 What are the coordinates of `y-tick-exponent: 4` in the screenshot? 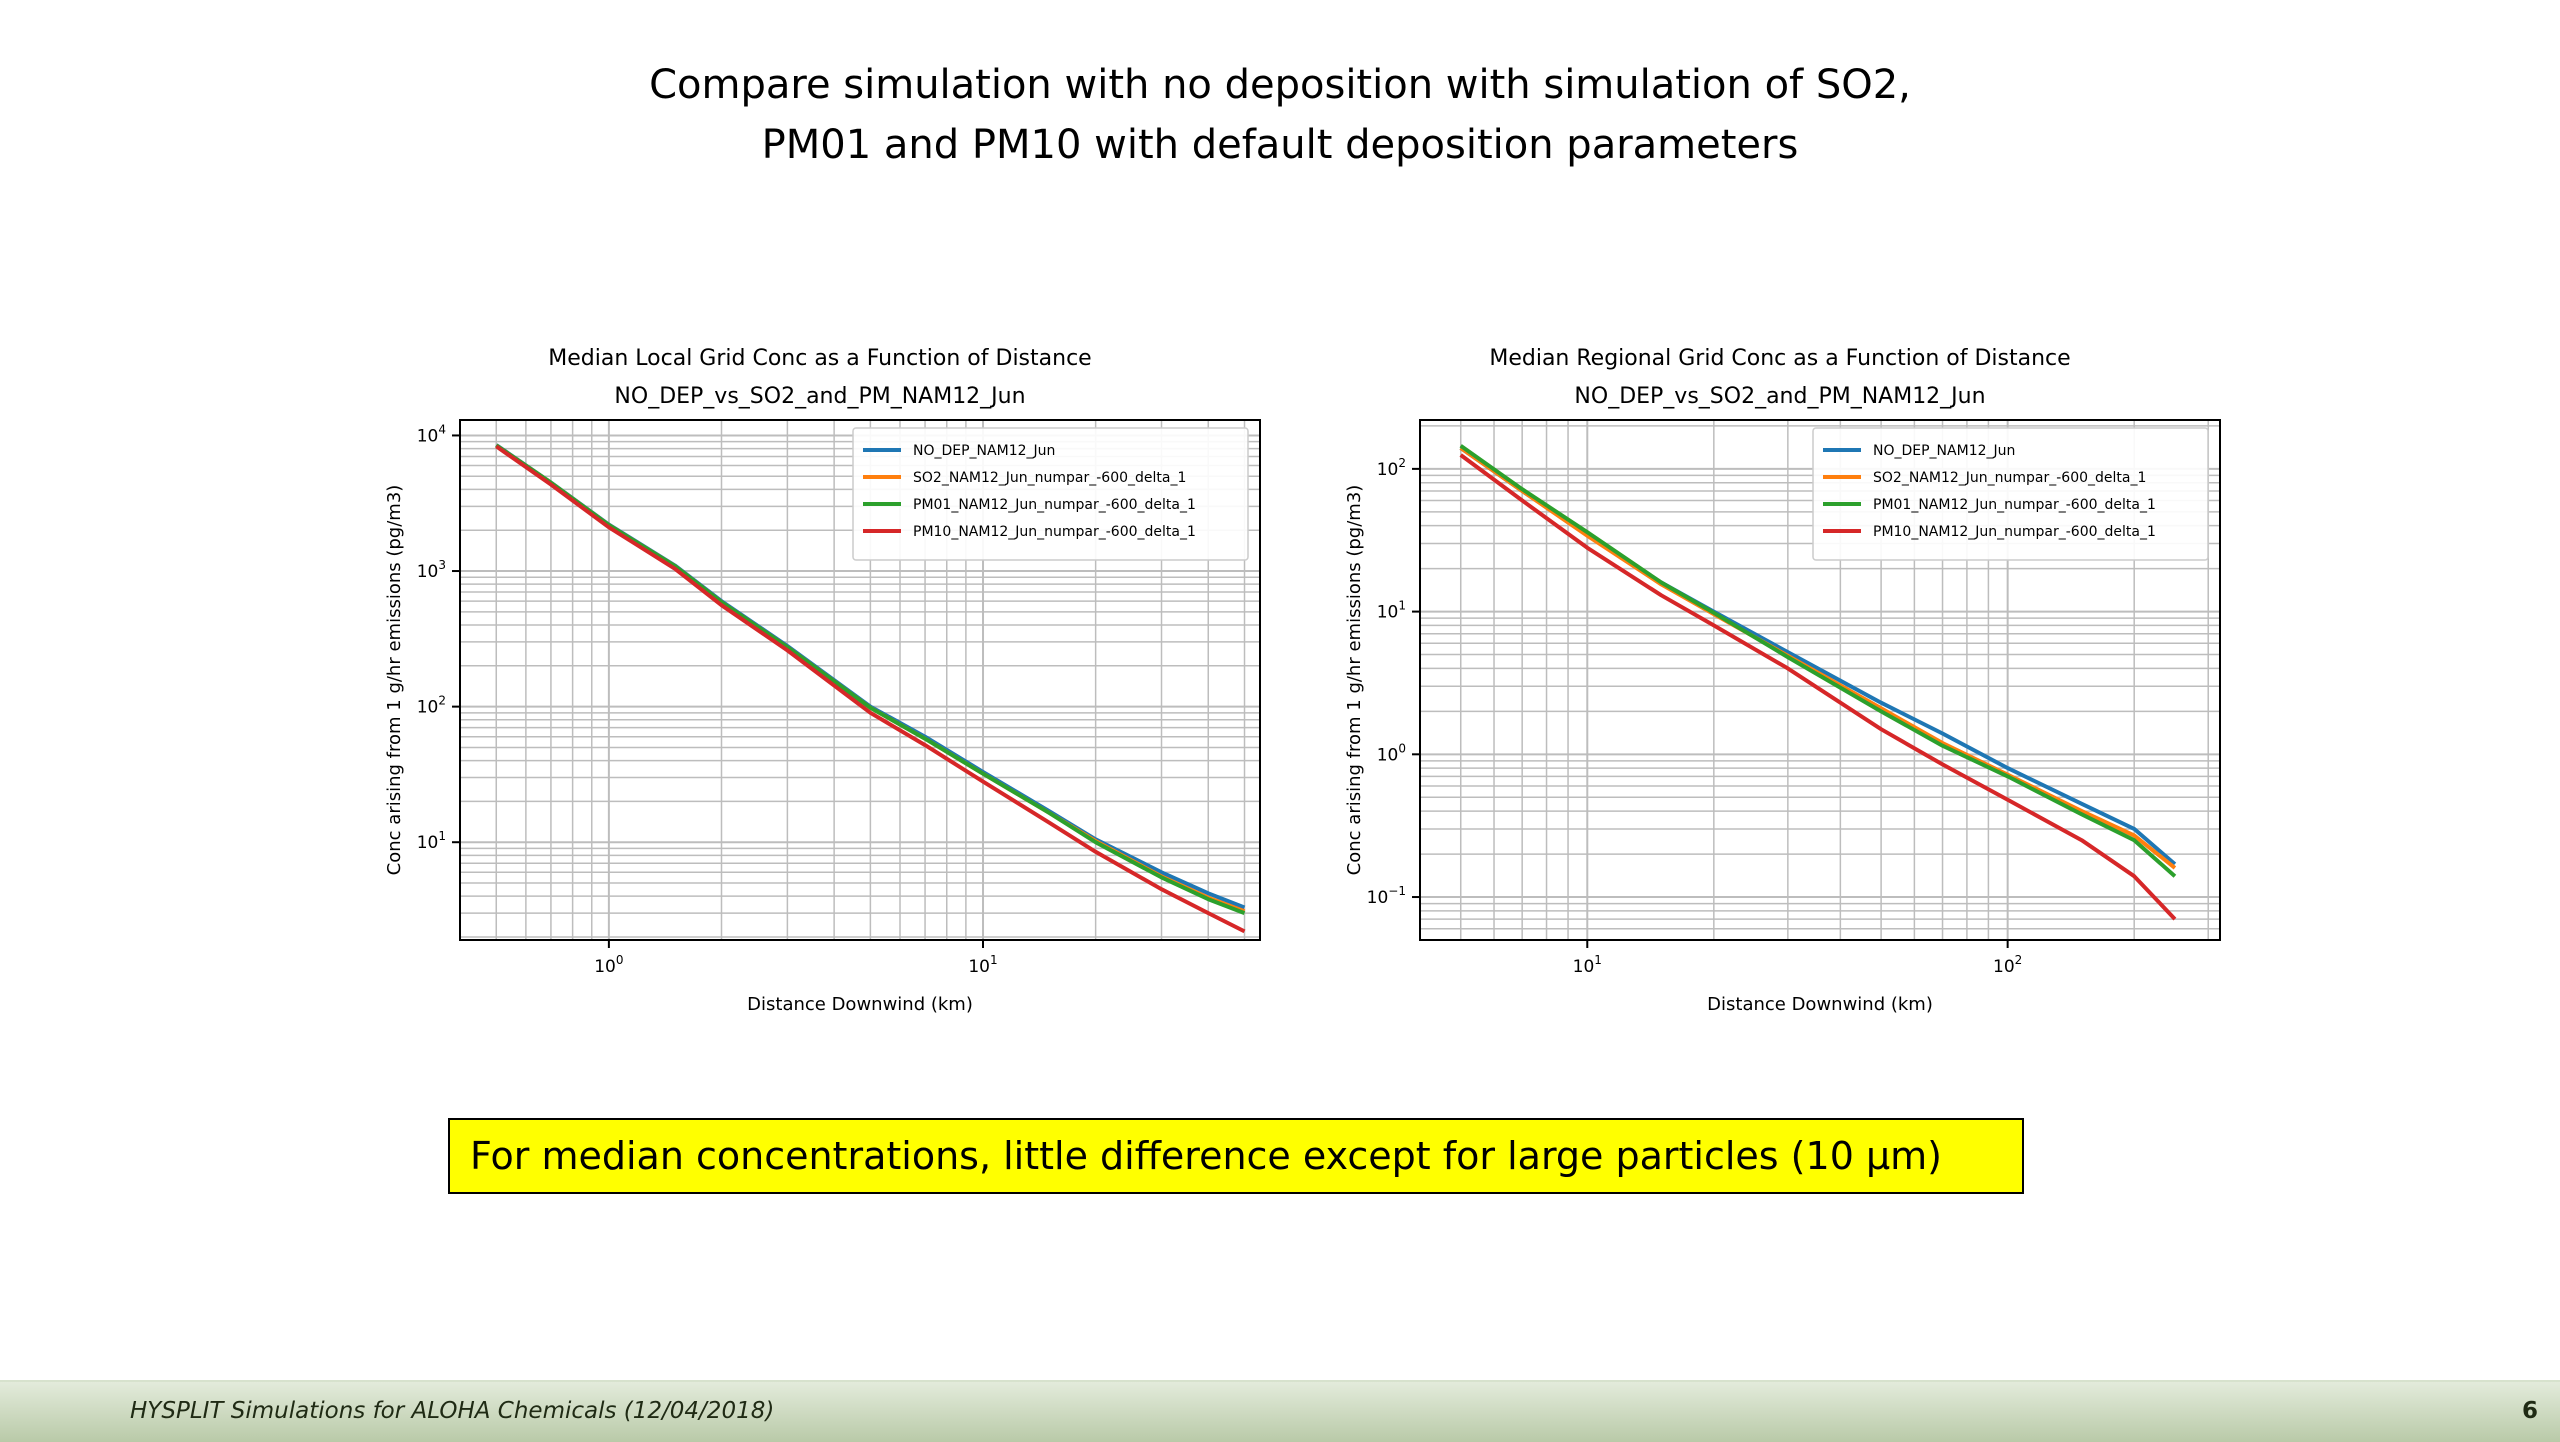 It's located at (442, 429).